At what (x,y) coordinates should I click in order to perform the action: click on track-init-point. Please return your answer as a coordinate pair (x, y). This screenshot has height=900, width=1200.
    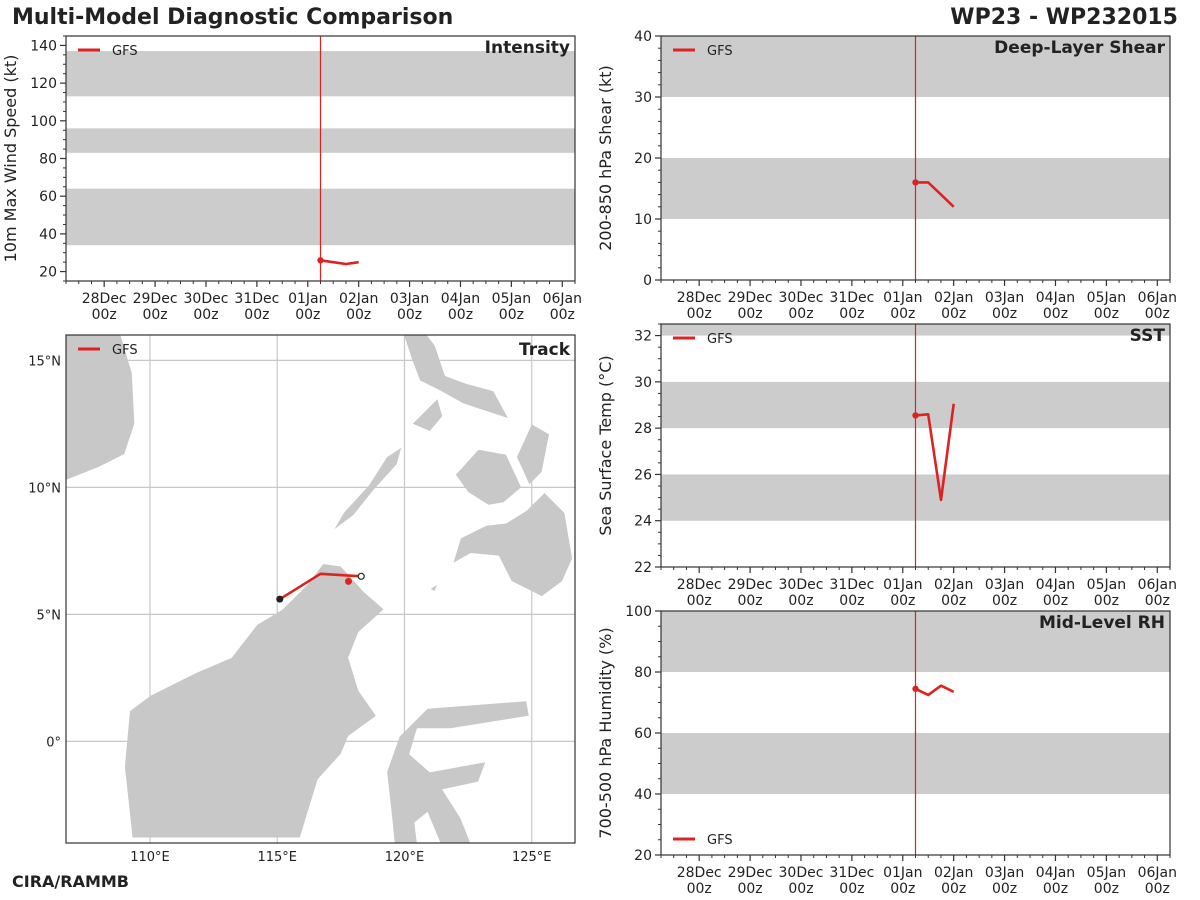
    Looking at the image, I should click on (348, 581).